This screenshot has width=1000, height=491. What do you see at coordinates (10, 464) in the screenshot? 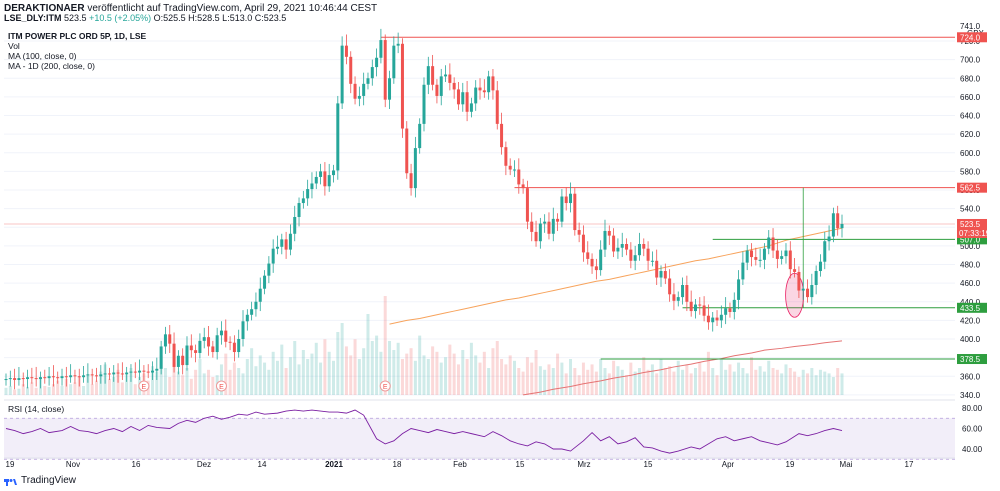
I see `time-tick-label: 19` at bounding box center [10, 464].